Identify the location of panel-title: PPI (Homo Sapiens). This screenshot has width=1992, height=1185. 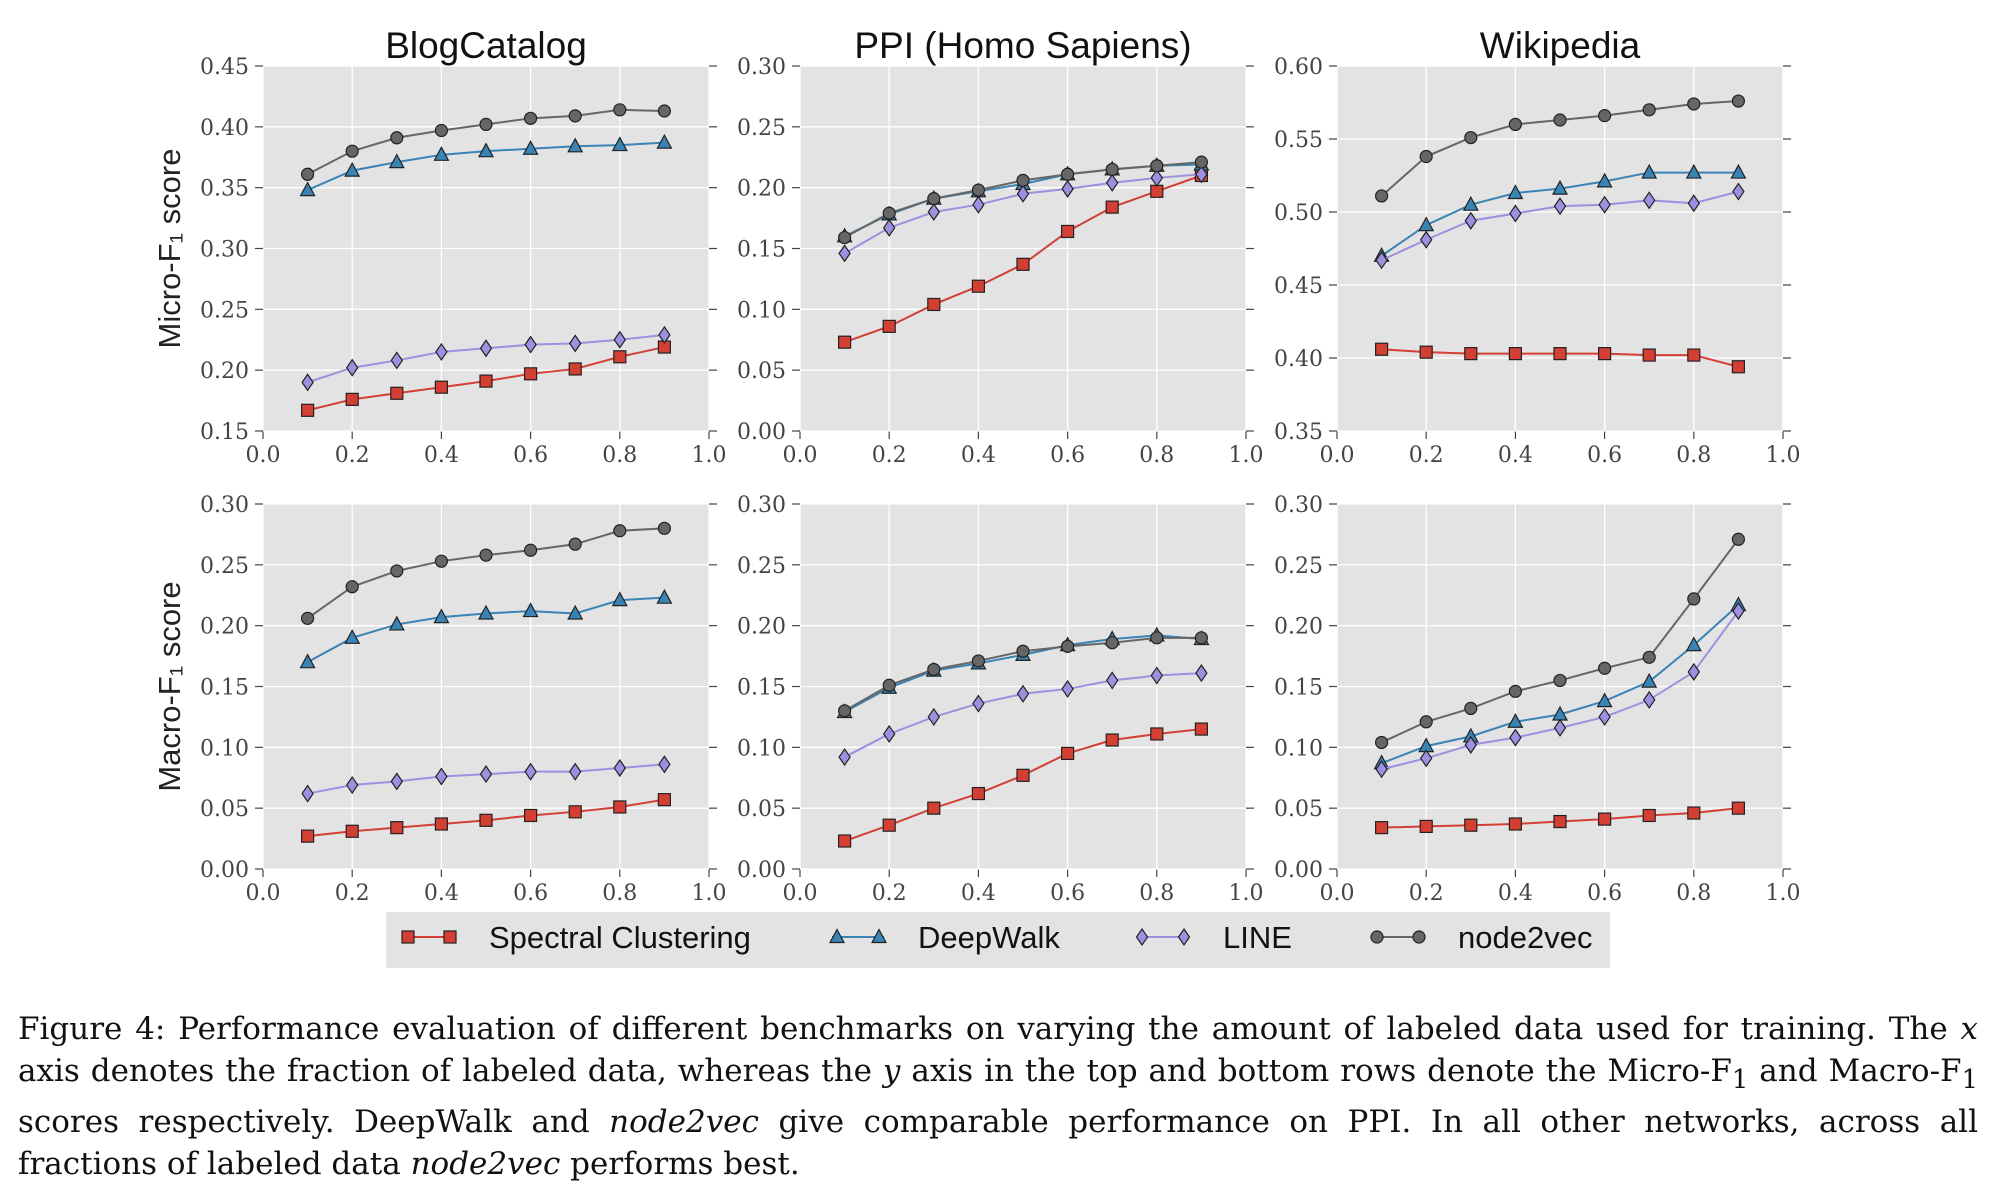
(1022, 45).